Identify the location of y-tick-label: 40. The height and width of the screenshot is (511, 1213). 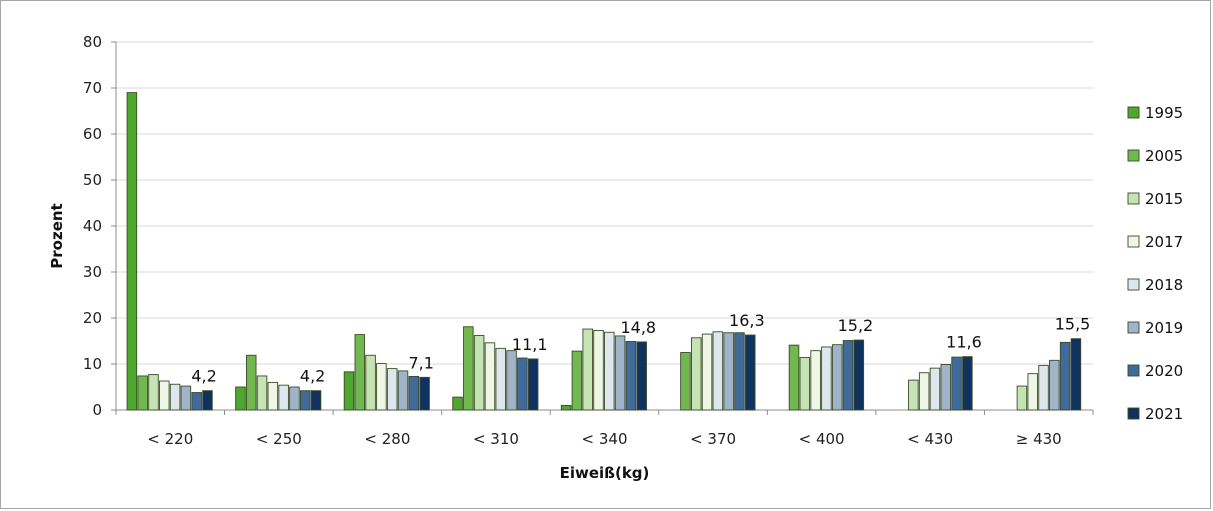
(92, 226).